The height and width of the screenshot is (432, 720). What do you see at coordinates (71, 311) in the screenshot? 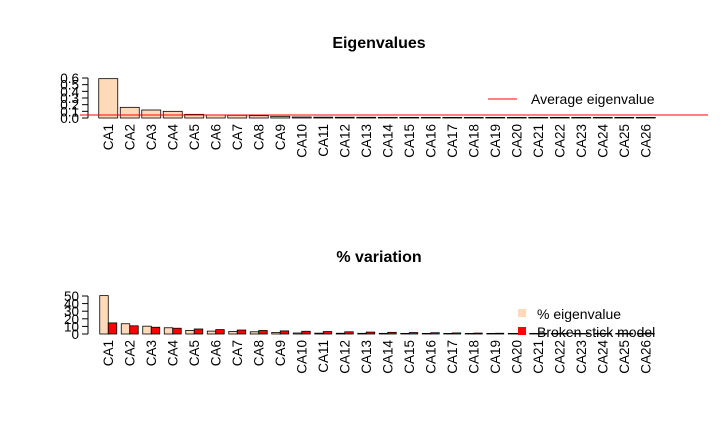
I see `y-tick-label: 30` at bounding box center [71, 311].